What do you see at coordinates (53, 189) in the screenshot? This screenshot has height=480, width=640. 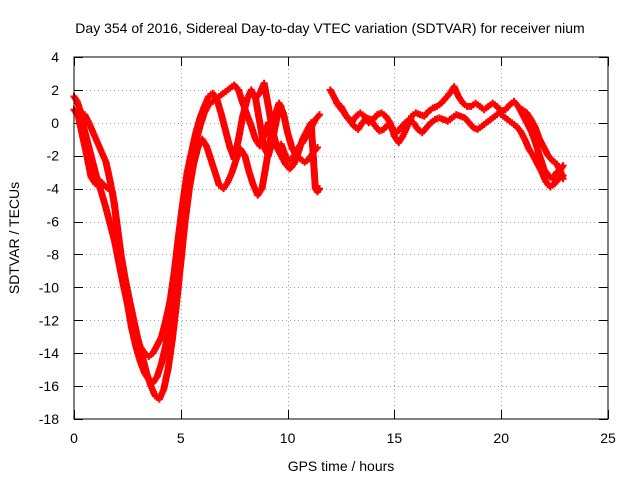 I see `y-tick-label: -4` at bounding box center [53, 189].